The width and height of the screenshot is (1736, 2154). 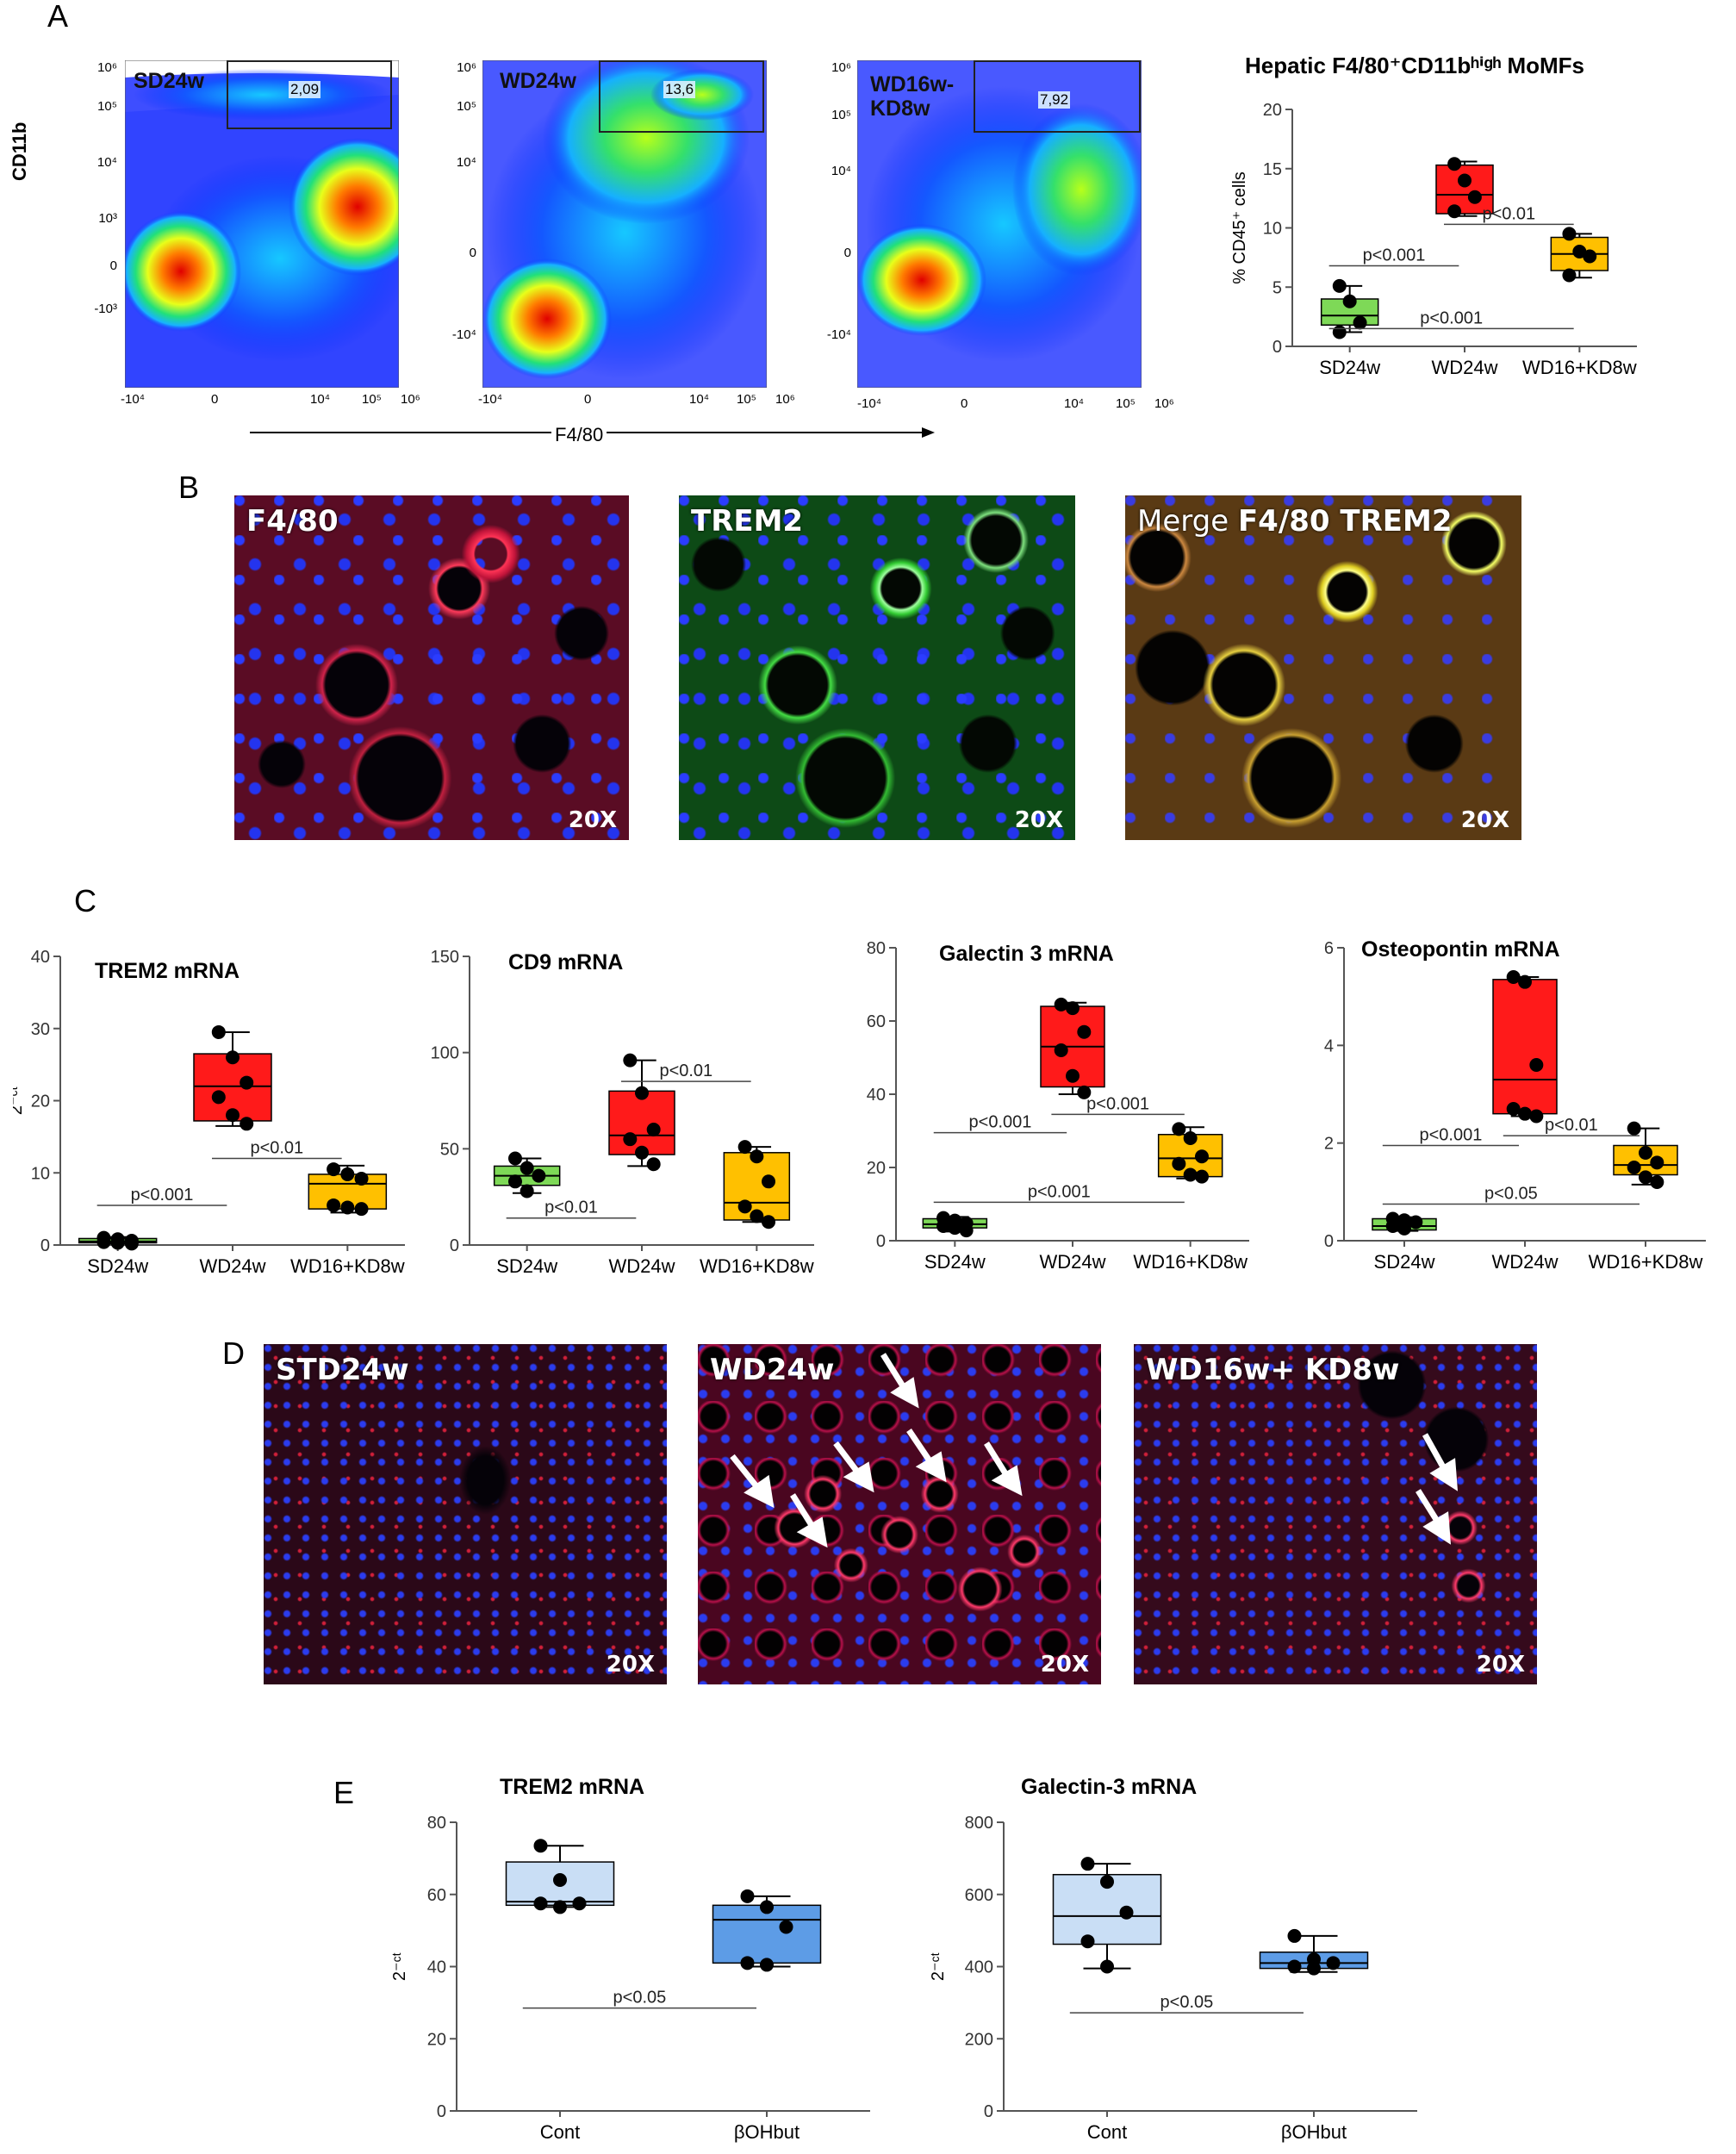 What do you see at coordinates (437, 1824) in the screenshot?
I see `y-tick-label: 80` at bounding box center [437, 1824].